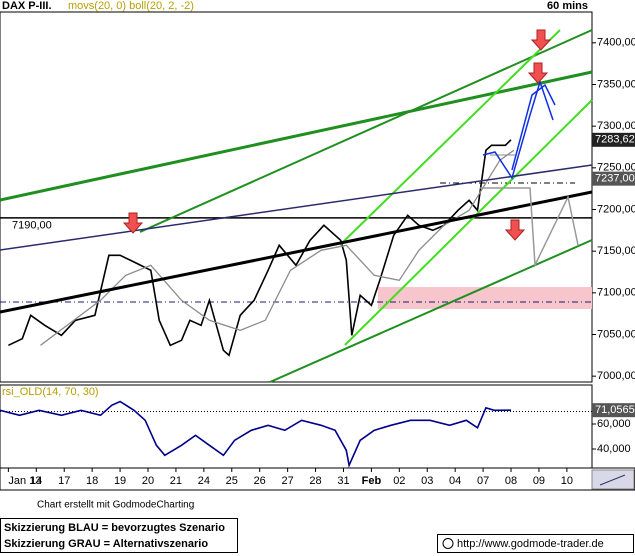 Image resolution: width=635 pixels, height=556 pixels. Describe the element at coordinates (372, 481) in the screenshot. I see `x-tick-label: Feb` at that location.